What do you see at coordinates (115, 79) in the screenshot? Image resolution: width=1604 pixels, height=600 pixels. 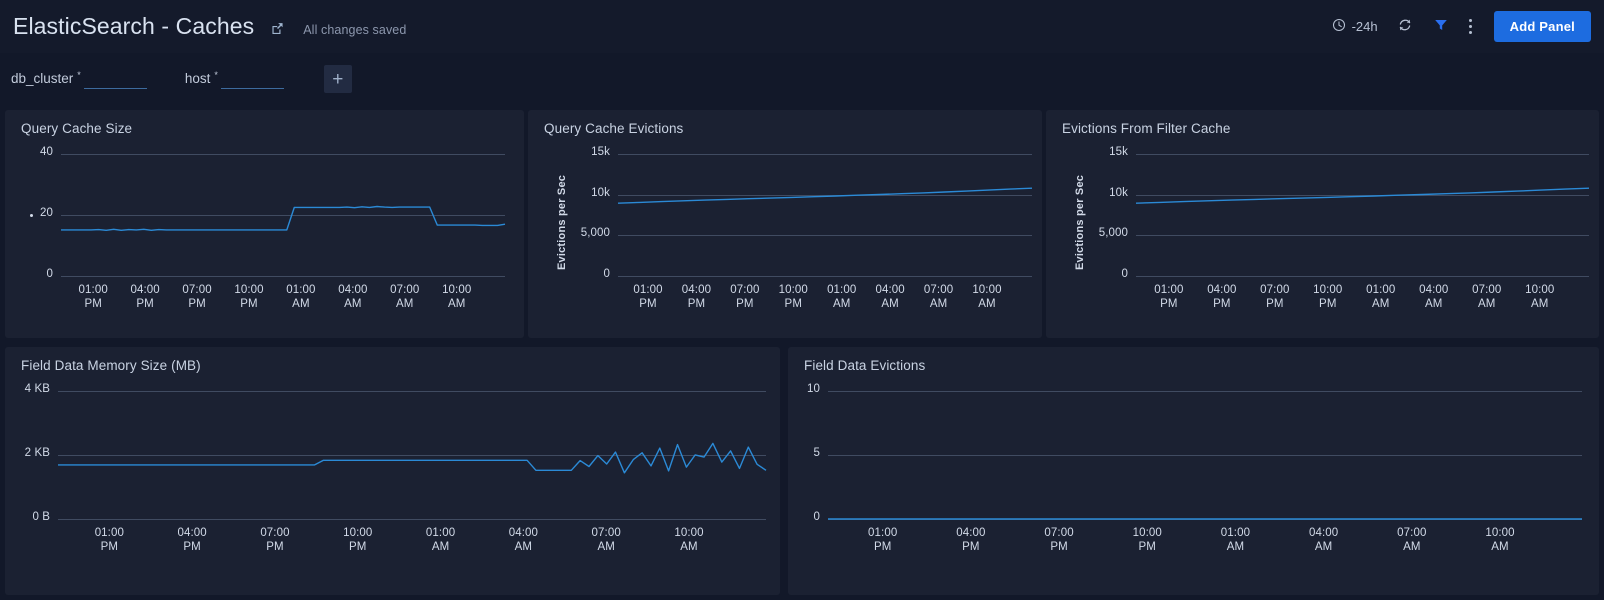 I see `db-cluster-input` at bounding box center [115, 79].